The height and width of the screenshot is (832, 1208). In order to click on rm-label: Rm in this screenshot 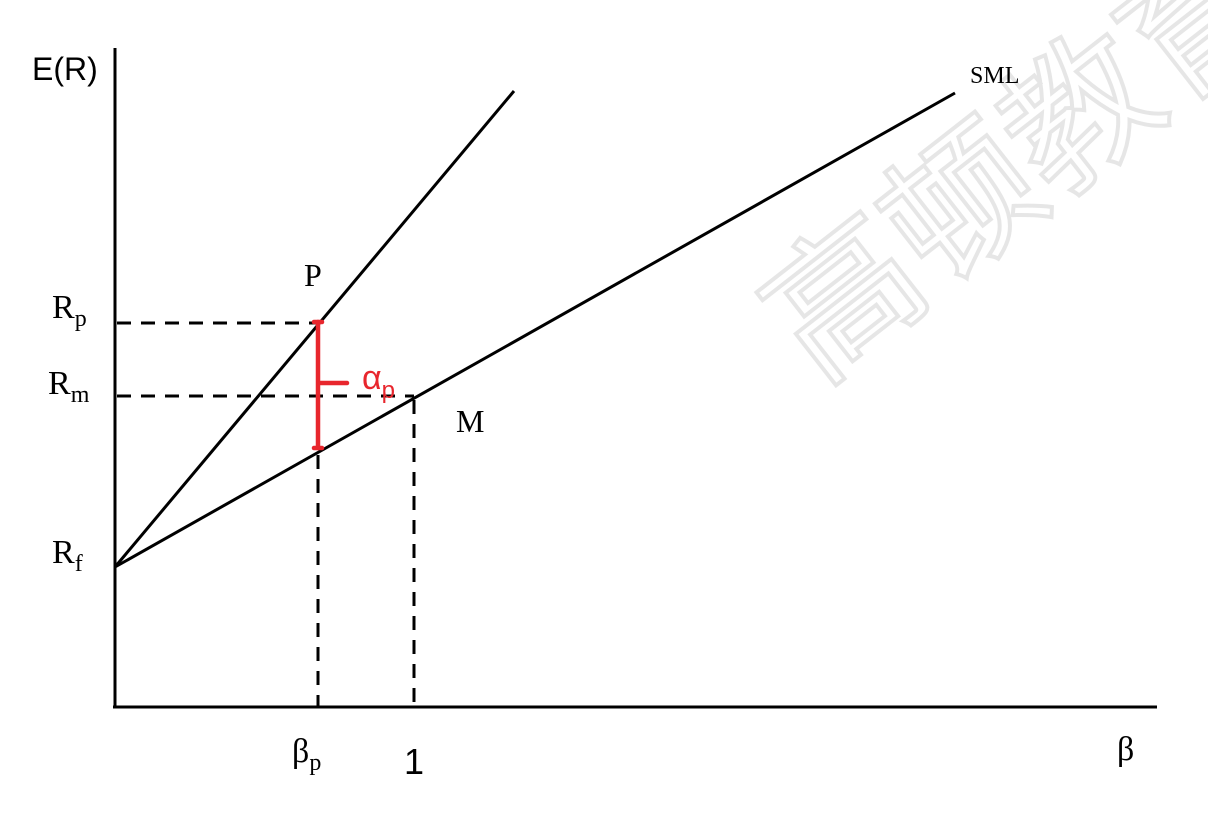, I will do `click(69, 386)`.